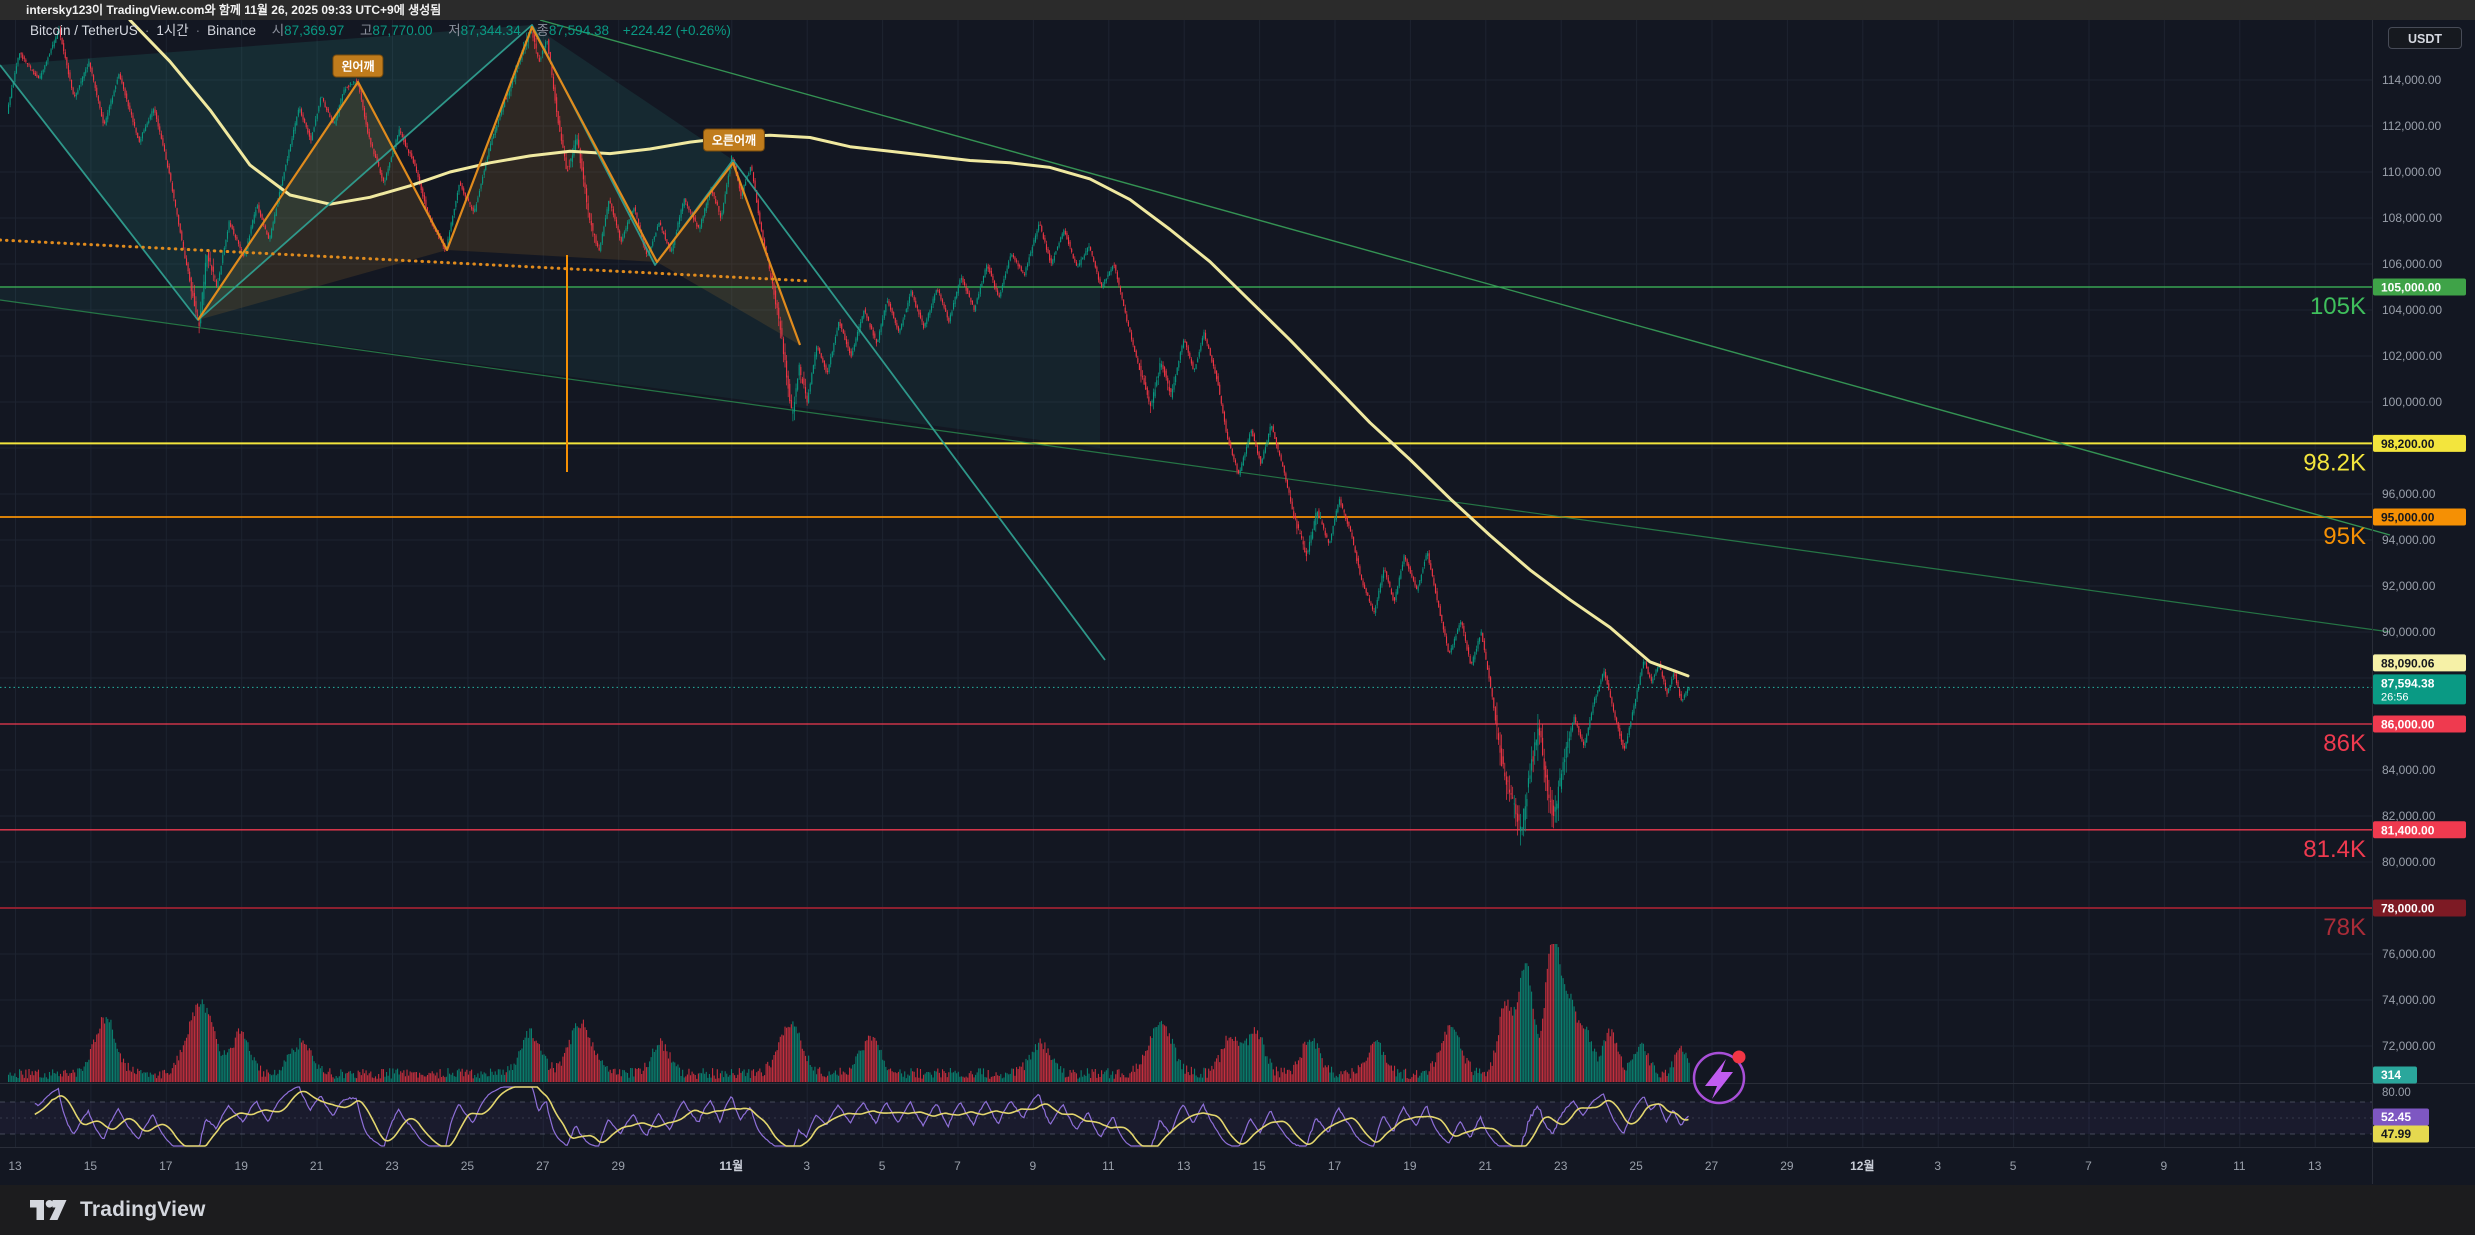  I want to click on currency-toggle-button: USDT, so click(2425, 38).